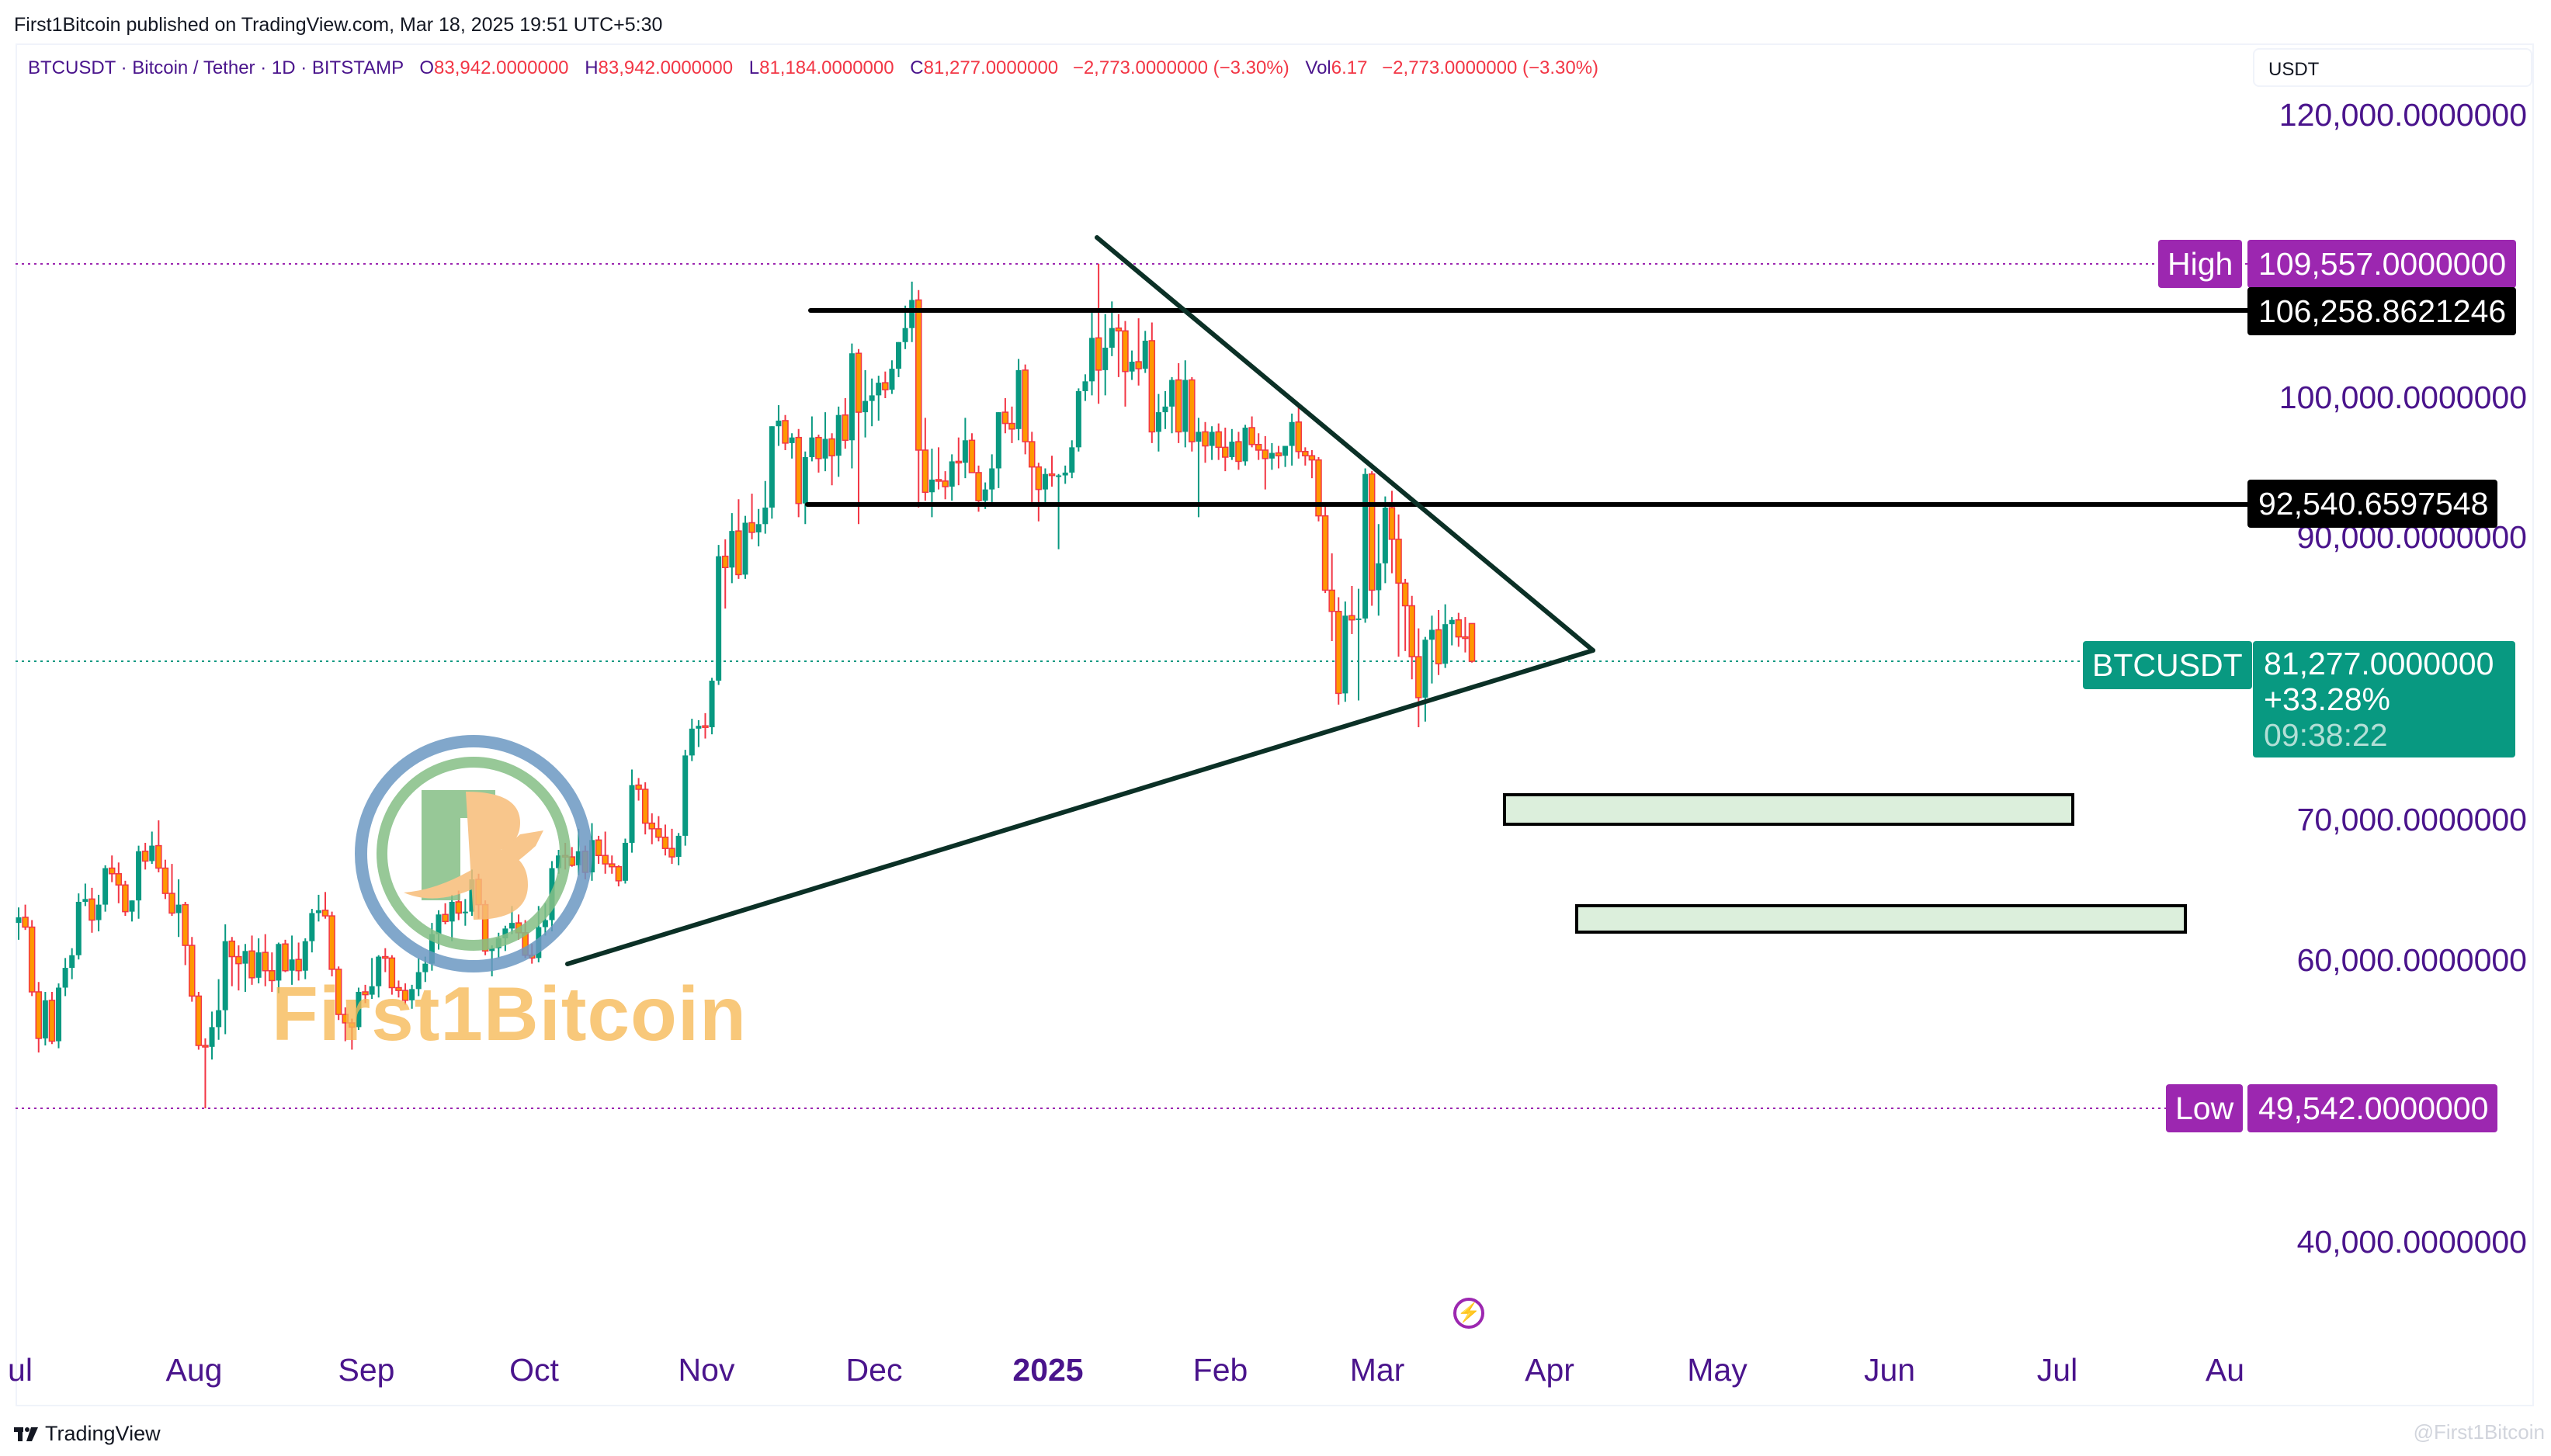 The height and width of the screenshot is (1456, 2551). Describe the element at coordinates (592, 68) in the screenshot. I see `high-label: H` at that location.